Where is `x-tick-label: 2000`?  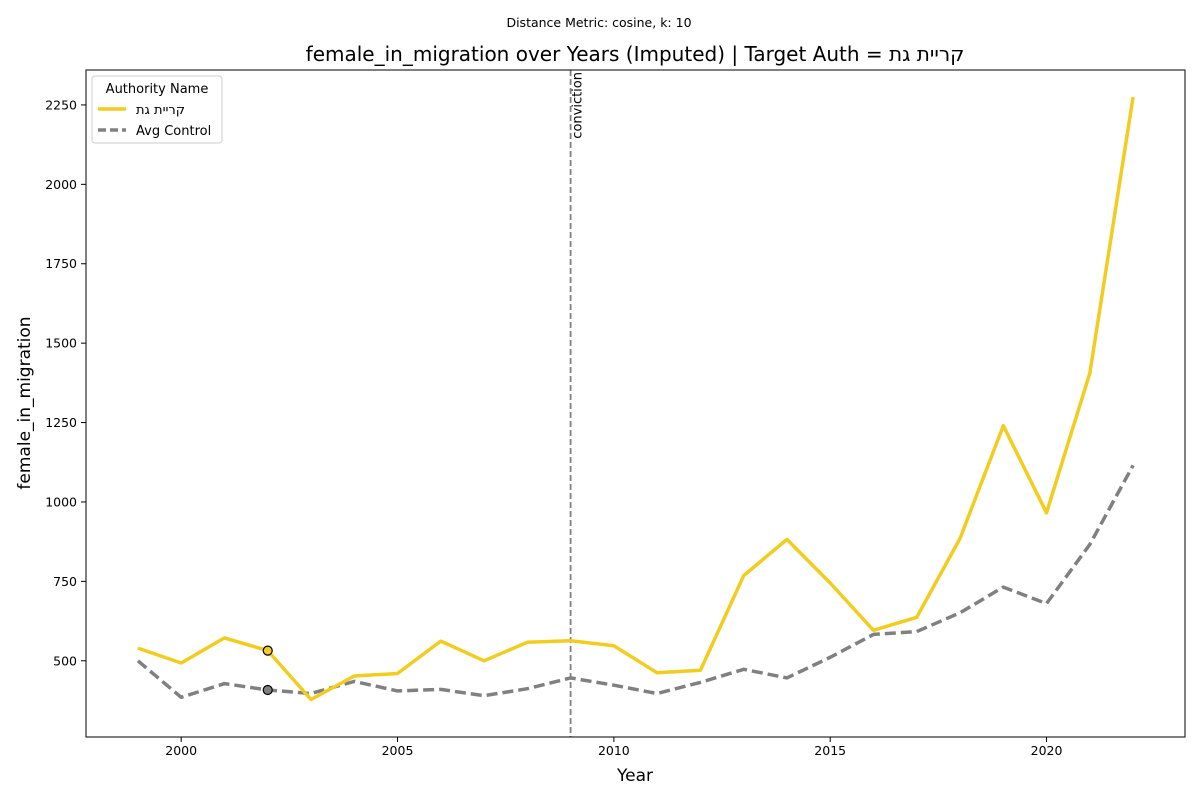
x-tick-label: 2000 is located at coordinates (181, 750).